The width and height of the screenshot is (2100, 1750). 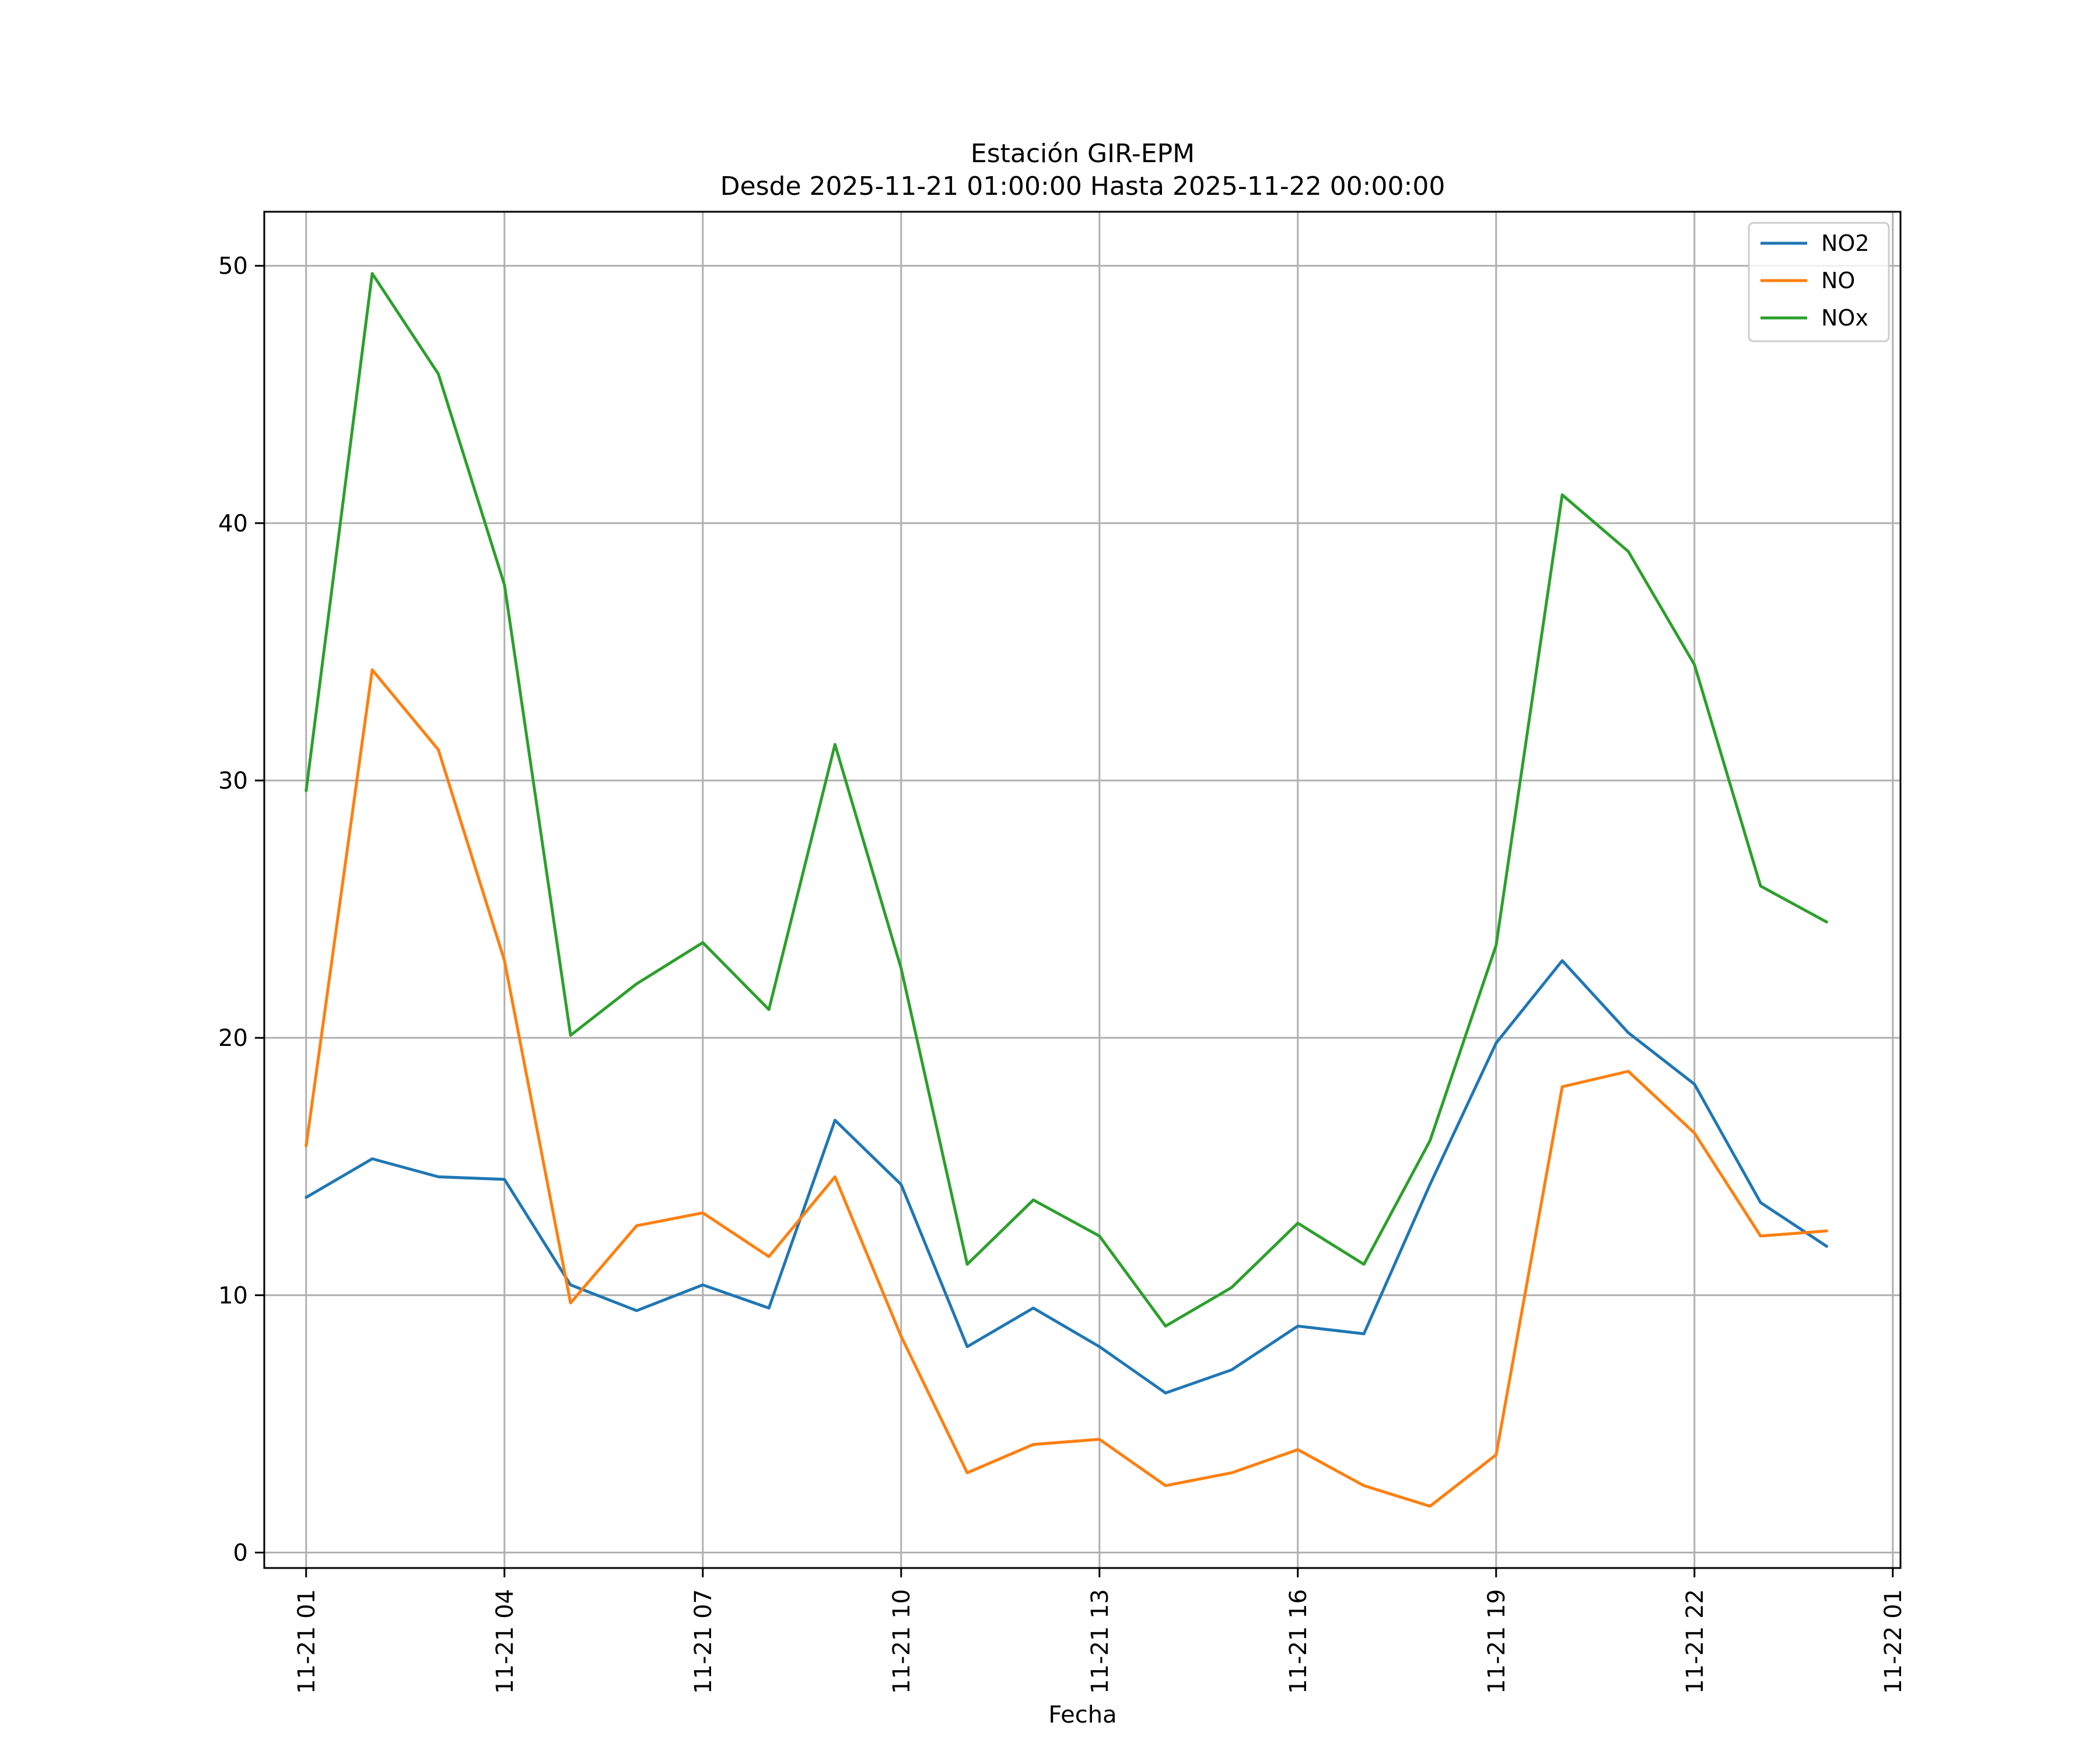 What do you see at coordinates (233, 266) in the screenshot?
I see `y-tick-label: 50` at bounding box center [233, 266].